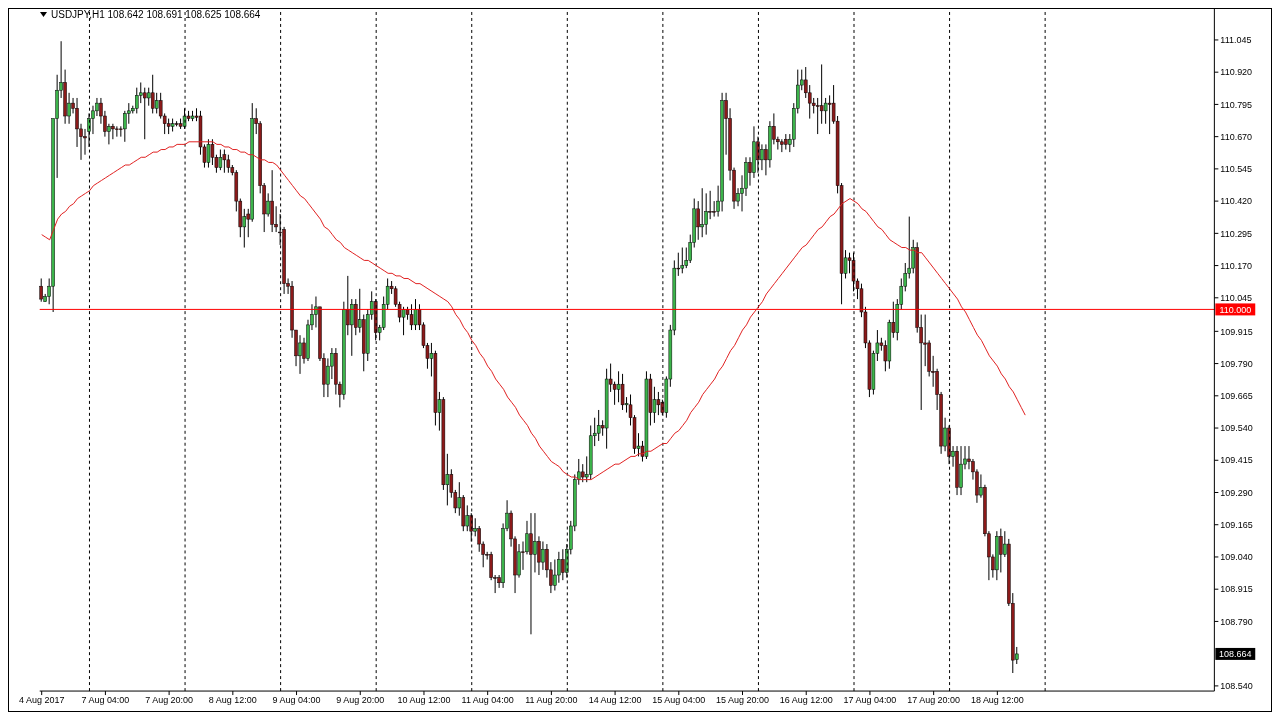 The height and width of the screenshot is (720, 1280). I want to click on y-tick-label: 109.290, so click(1236, 492).